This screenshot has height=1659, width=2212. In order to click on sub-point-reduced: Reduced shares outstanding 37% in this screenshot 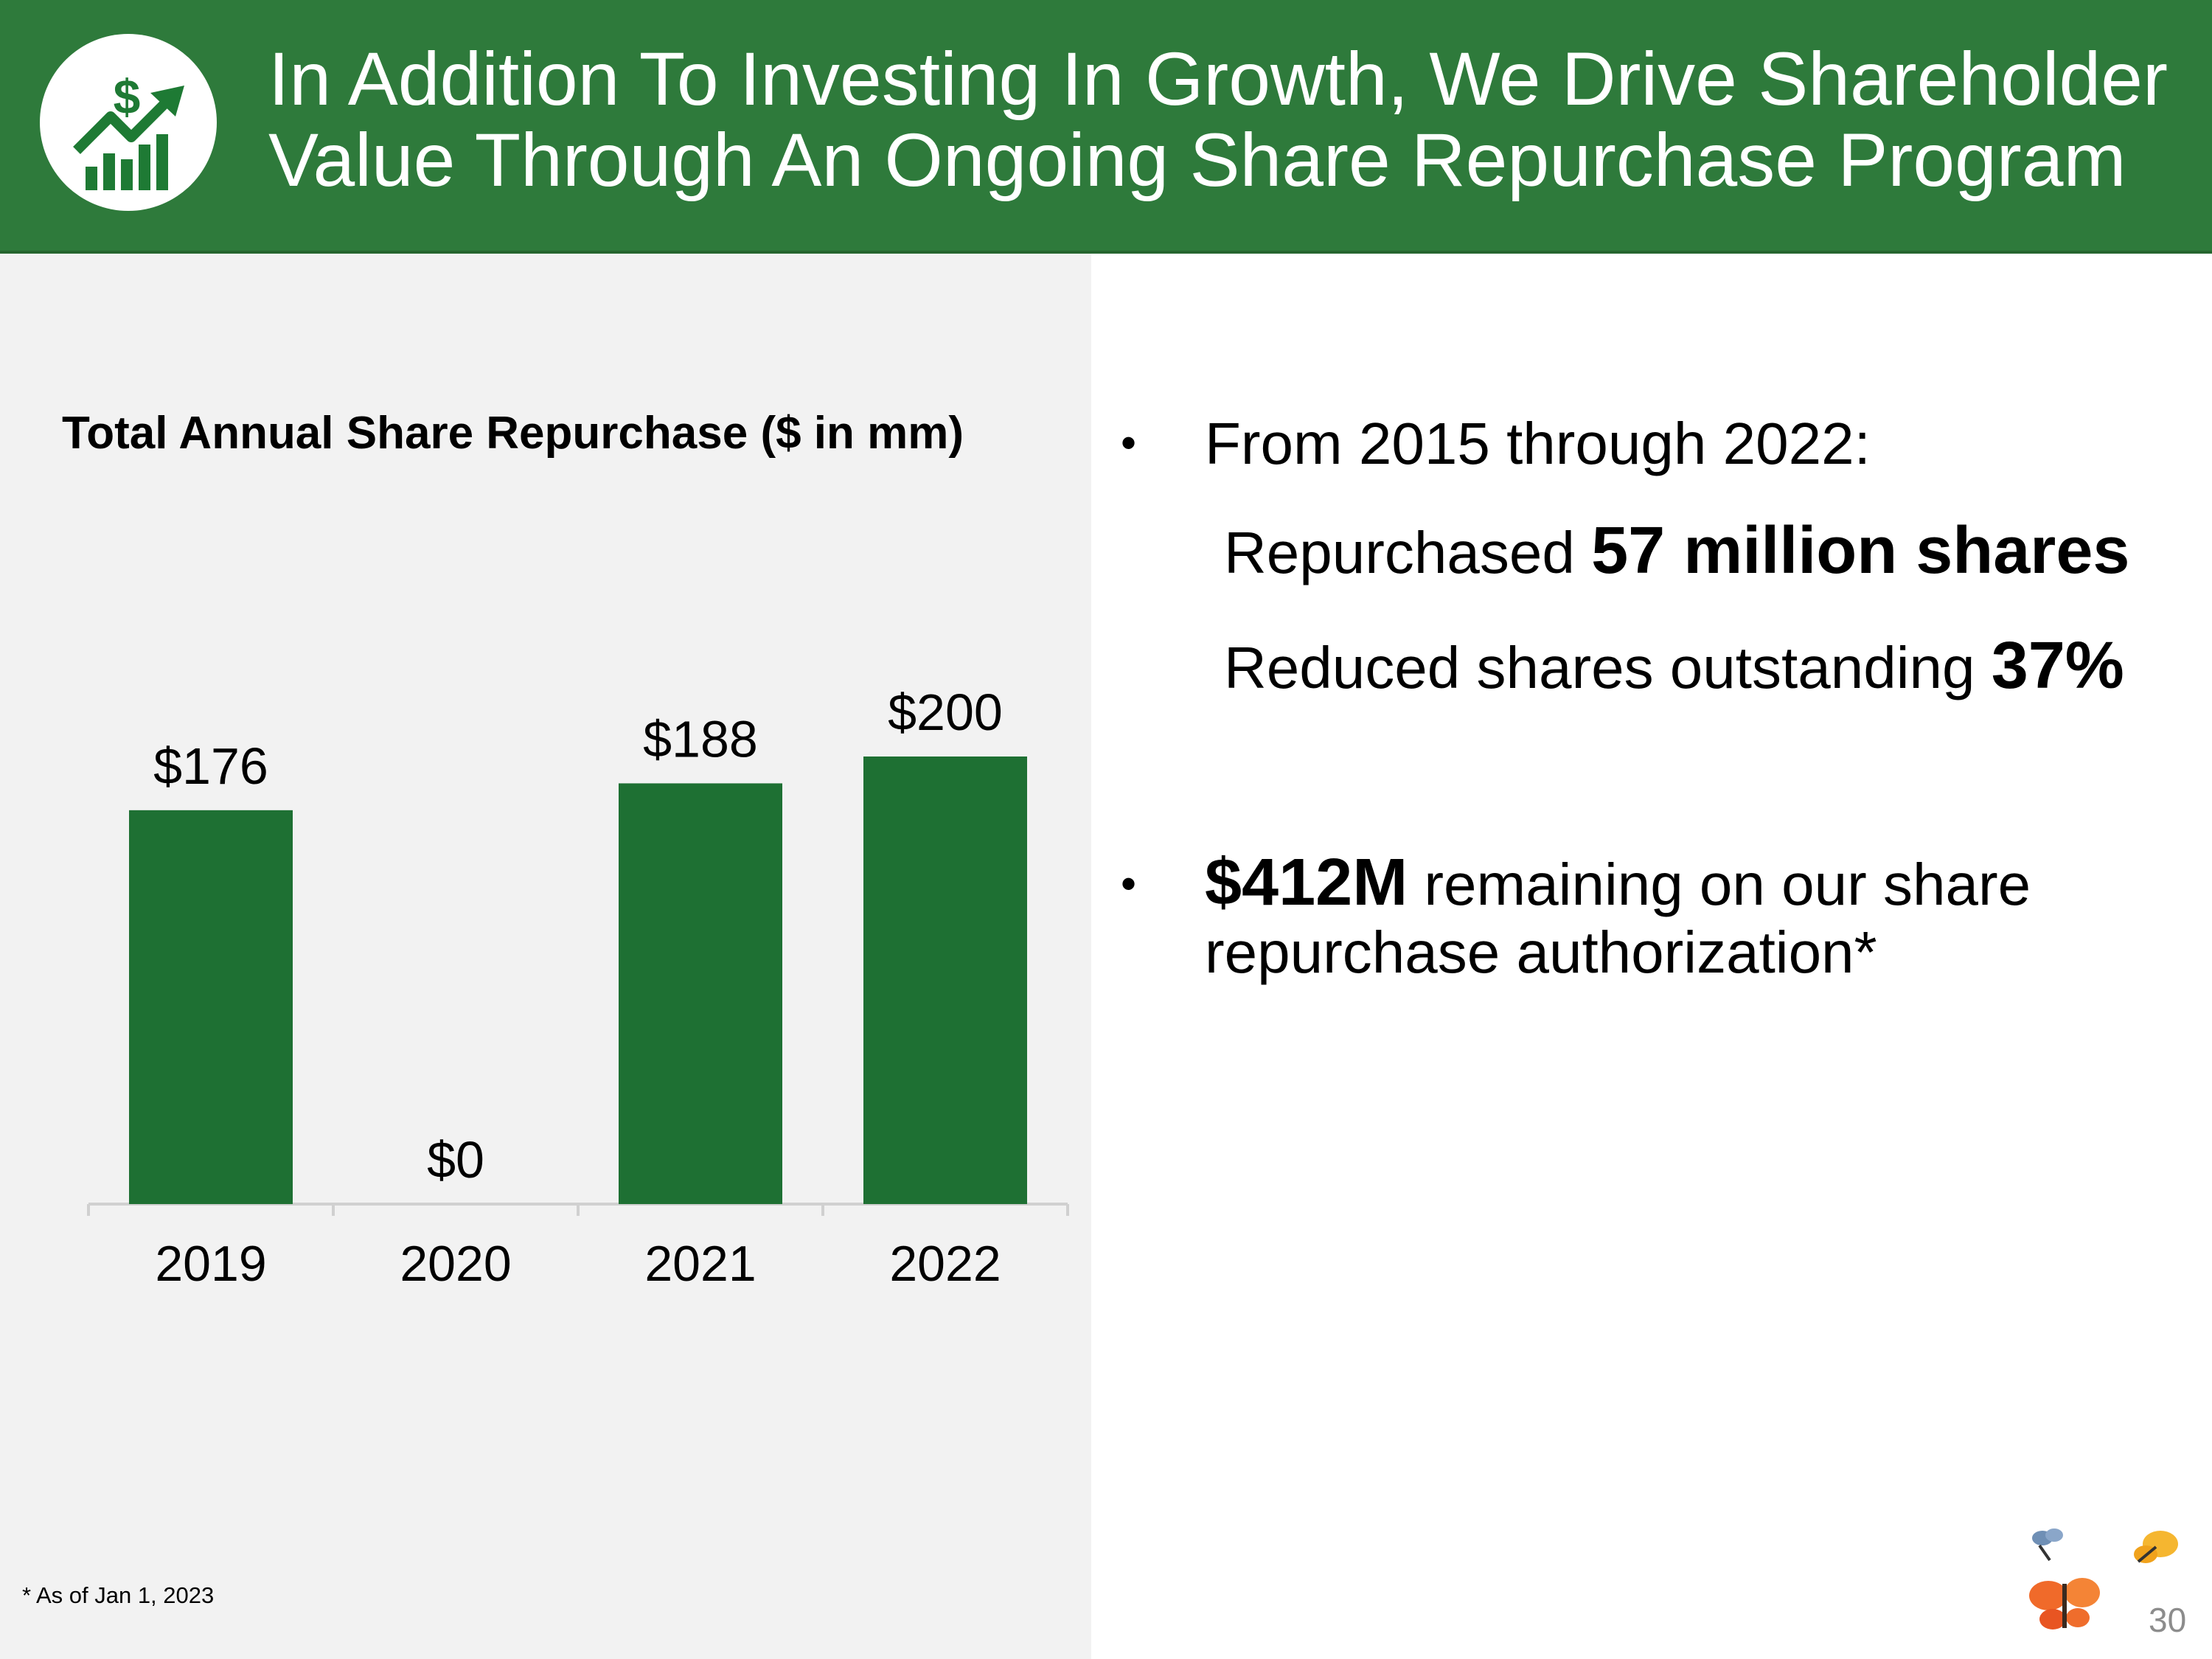, I will do `click(1674, 666)`.